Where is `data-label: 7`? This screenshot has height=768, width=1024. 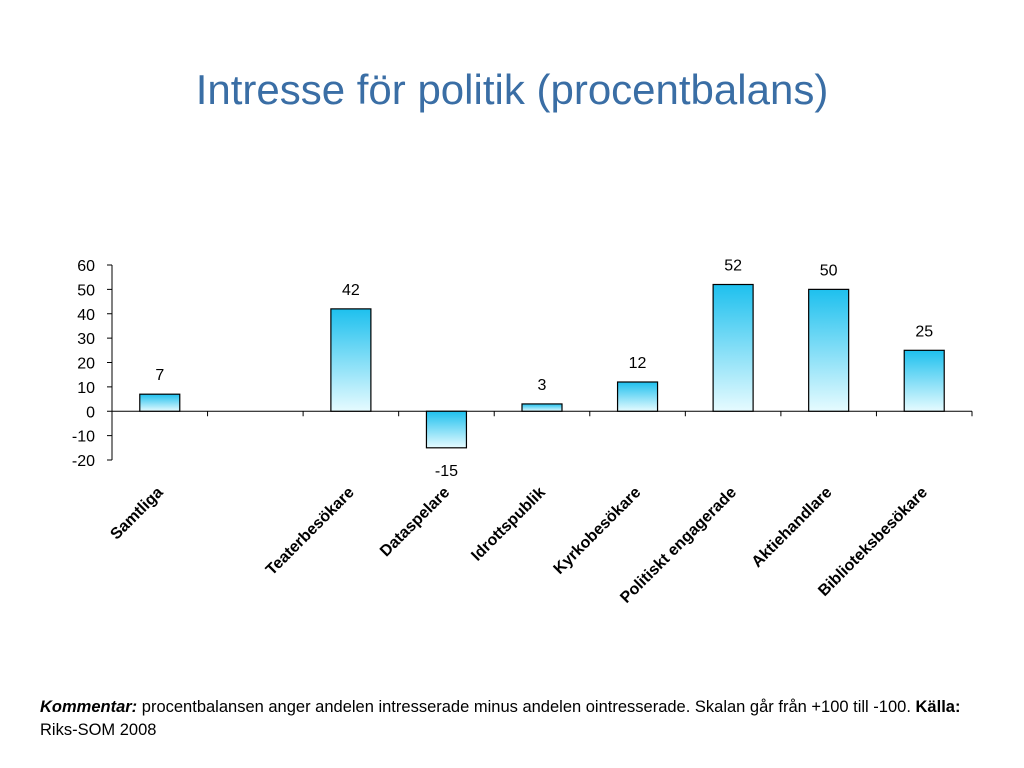 data-label: 7 is located at coordinates (159, 375).